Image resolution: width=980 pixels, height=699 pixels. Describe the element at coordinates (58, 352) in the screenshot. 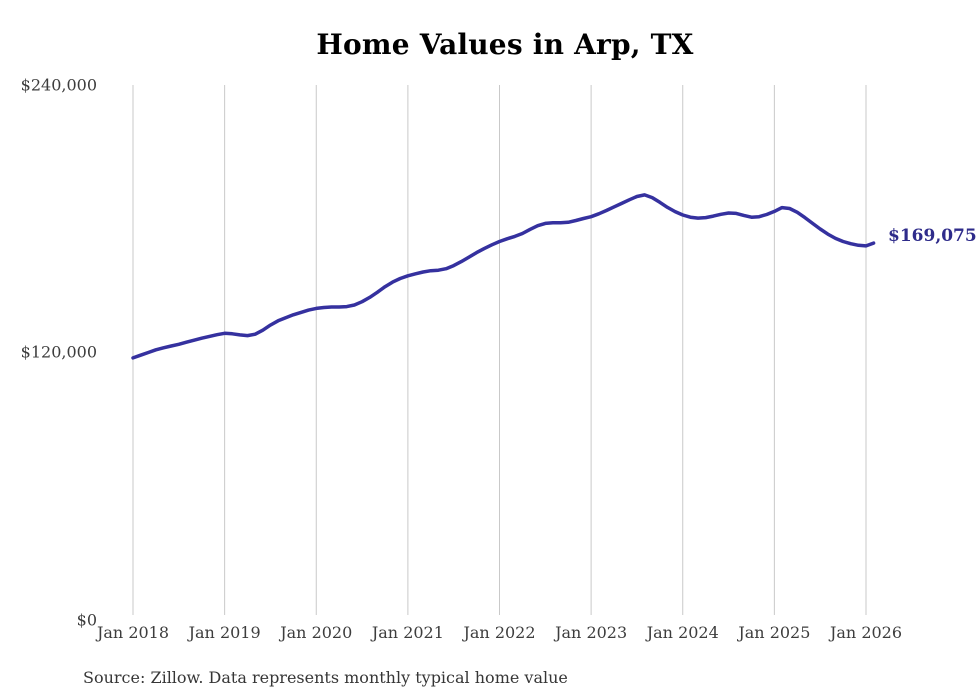

I see `y-axis-tick-label: $120,000` at that location.